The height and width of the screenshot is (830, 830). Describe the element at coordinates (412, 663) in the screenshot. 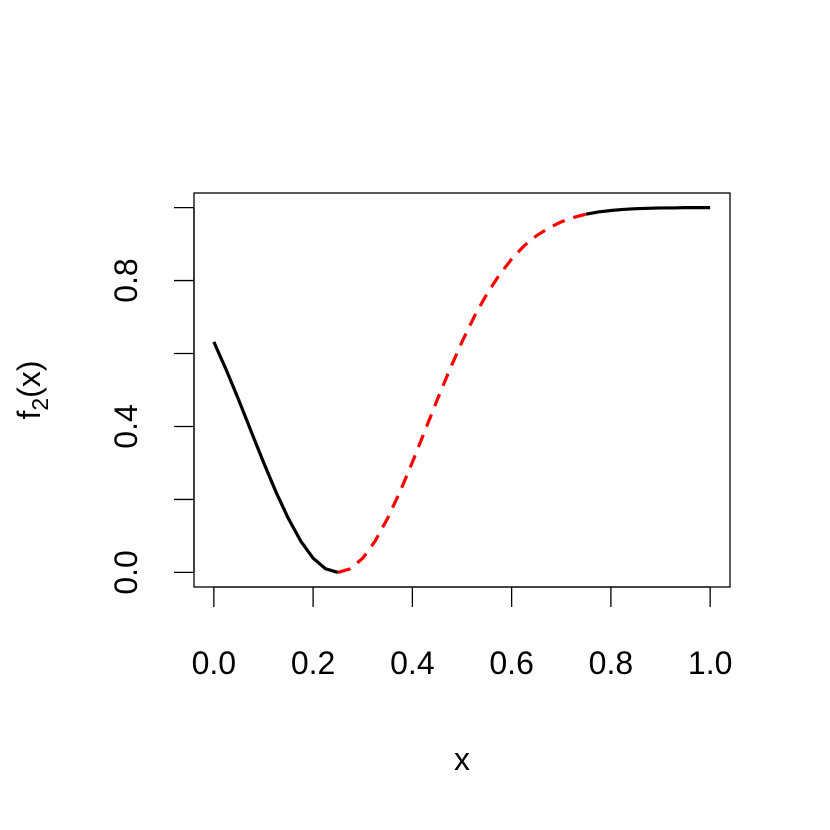

I see `x-tick-label: 0.4` at that location.